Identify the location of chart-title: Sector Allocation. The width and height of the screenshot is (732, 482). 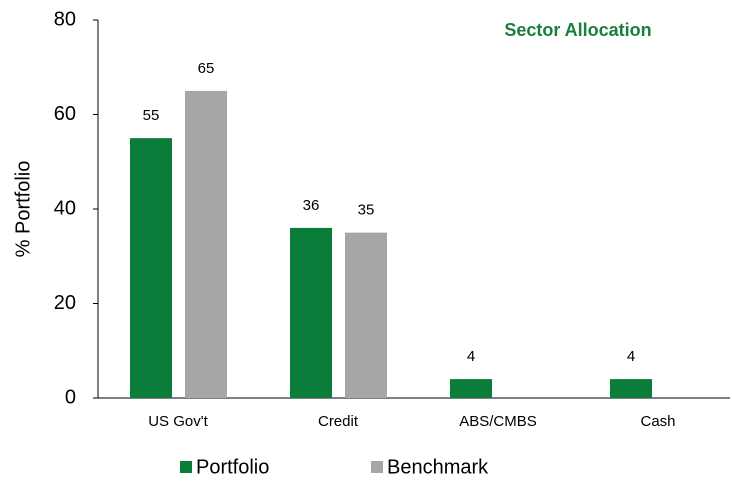
(577, 30).